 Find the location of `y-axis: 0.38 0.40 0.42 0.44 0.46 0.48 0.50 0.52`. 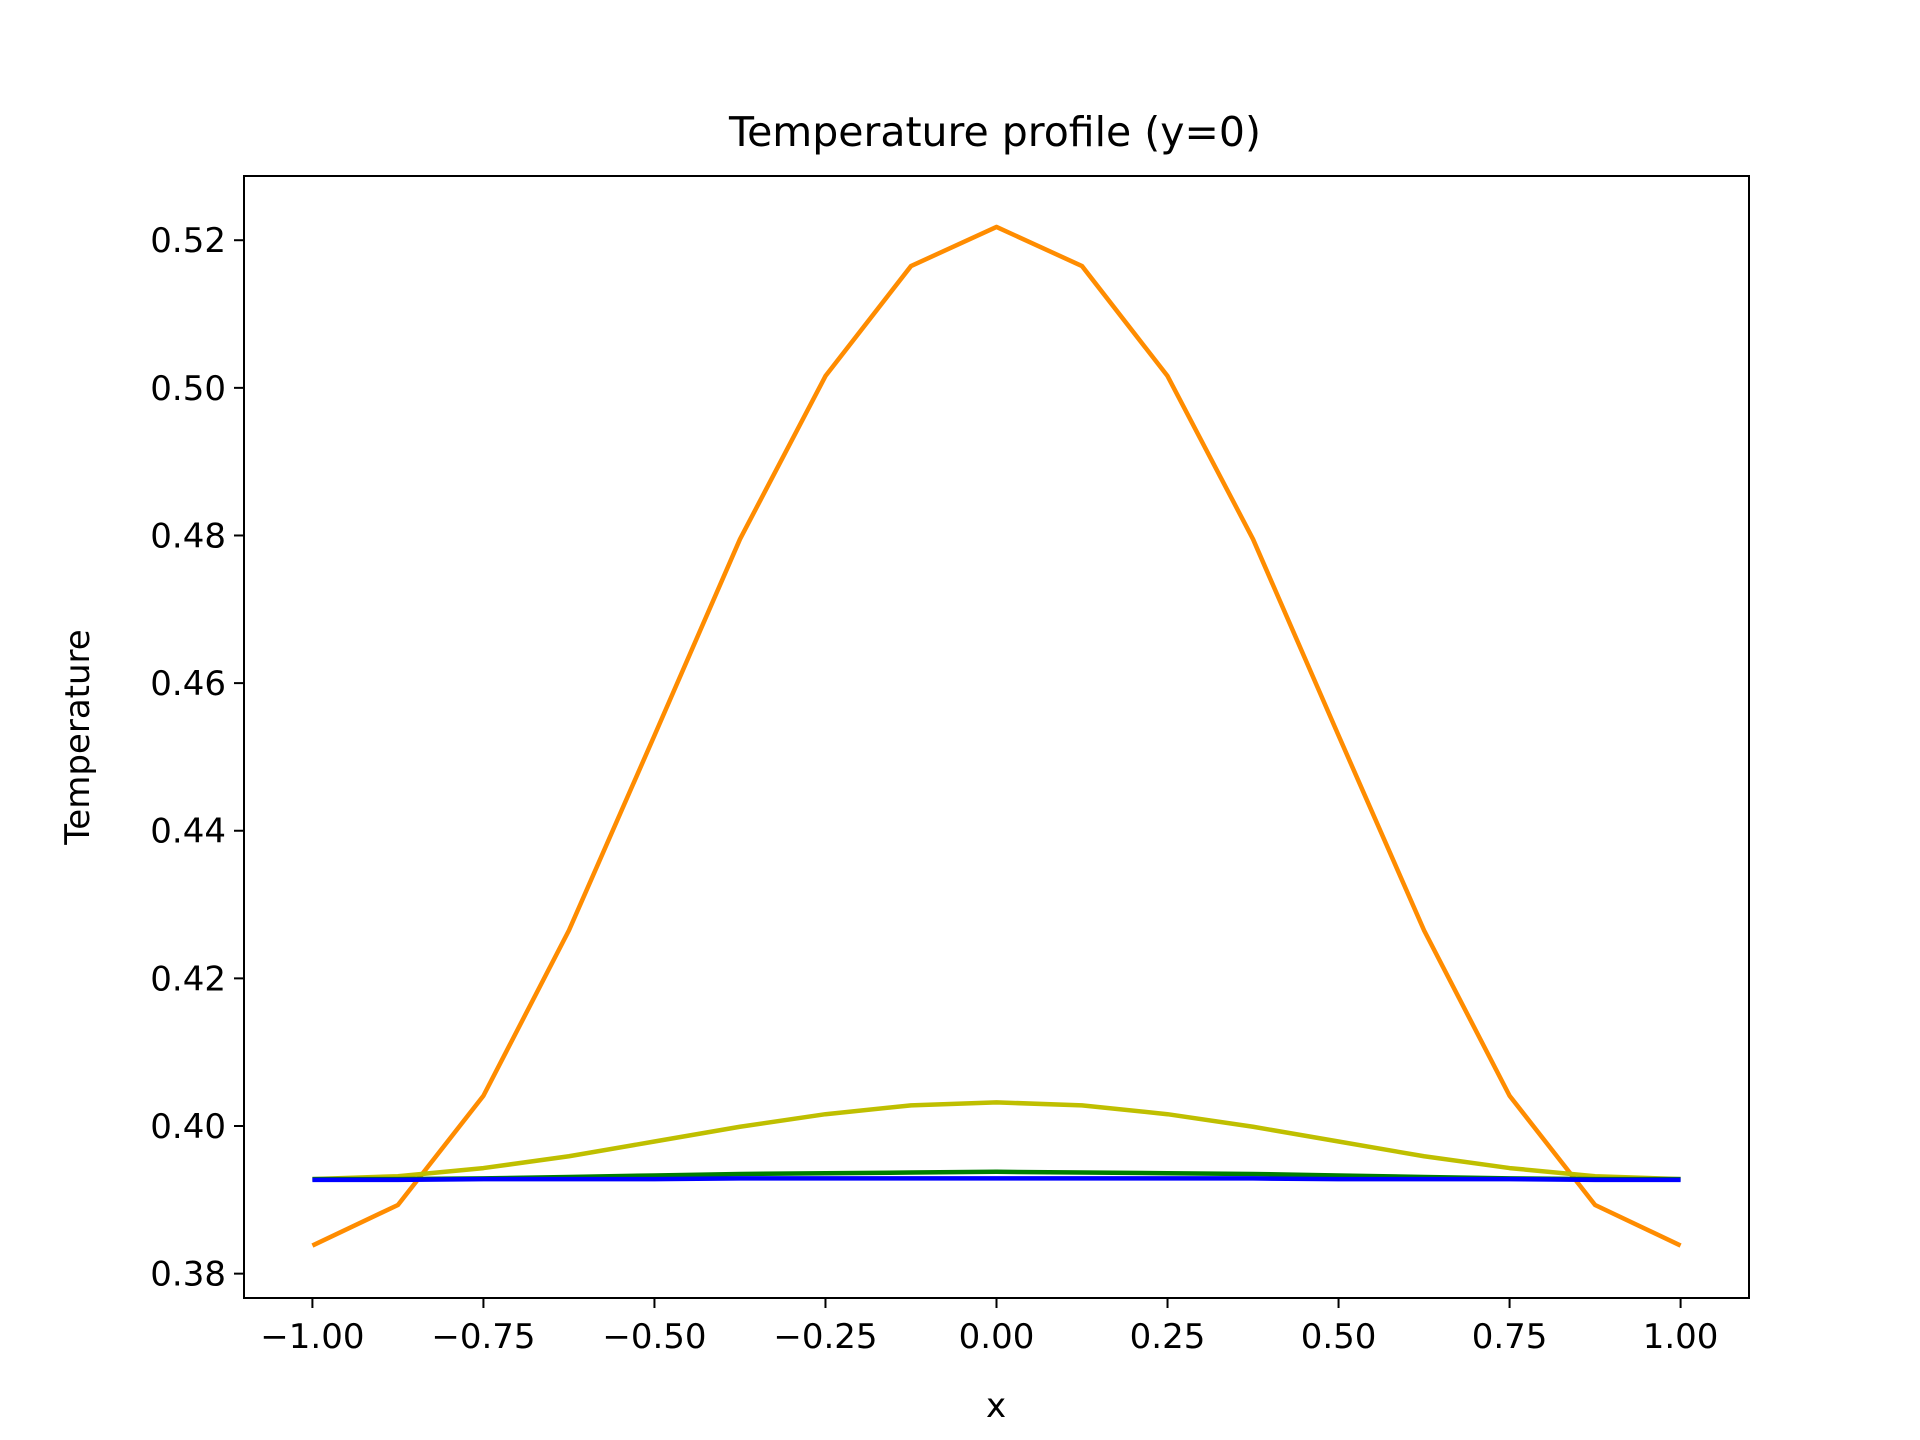

y-axis: 0.38 0.40 0.42 0.44 0.46 0.48 0.50 0.52 is located at coordinates (197, 758).